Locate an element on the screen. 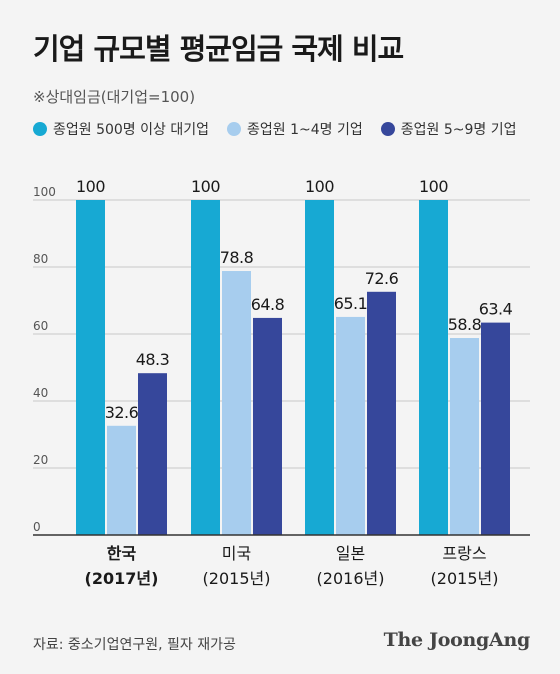 Image resolution: width=560 pixels, height=674 pixels. x-tick-label: 한국 is located at coordinates (122, 553).